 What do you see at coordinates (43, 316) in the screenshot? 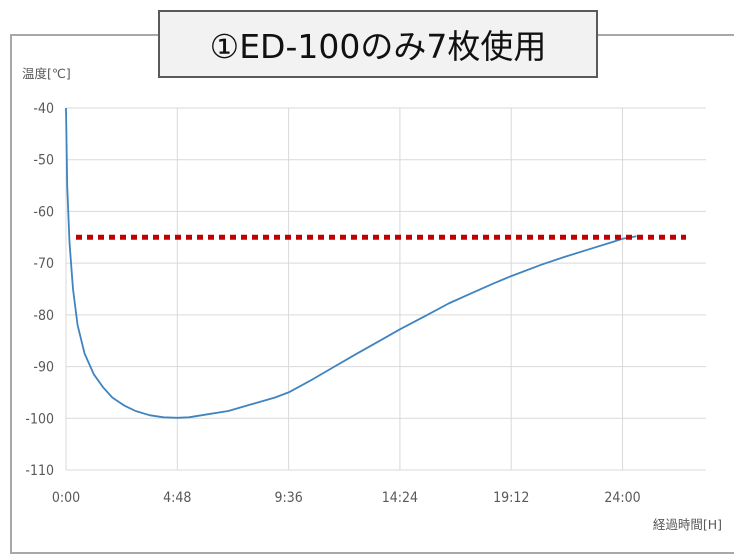
I see `y-tick-label: -80` at bounding box center [43, 316].